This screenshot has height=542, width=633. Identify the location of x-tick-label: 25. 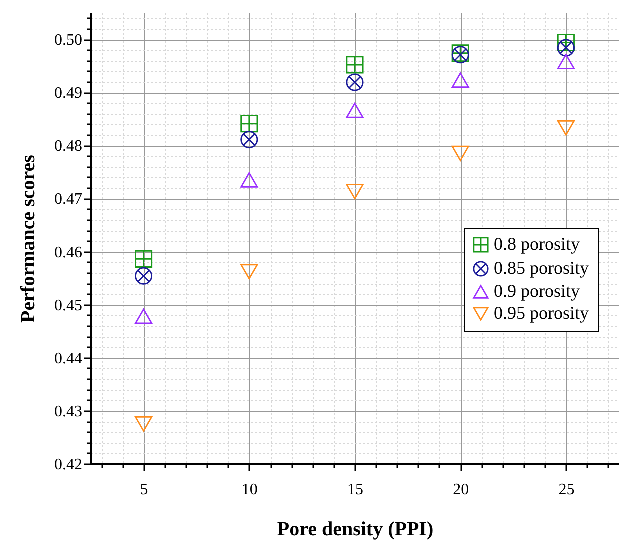
(566, 490).